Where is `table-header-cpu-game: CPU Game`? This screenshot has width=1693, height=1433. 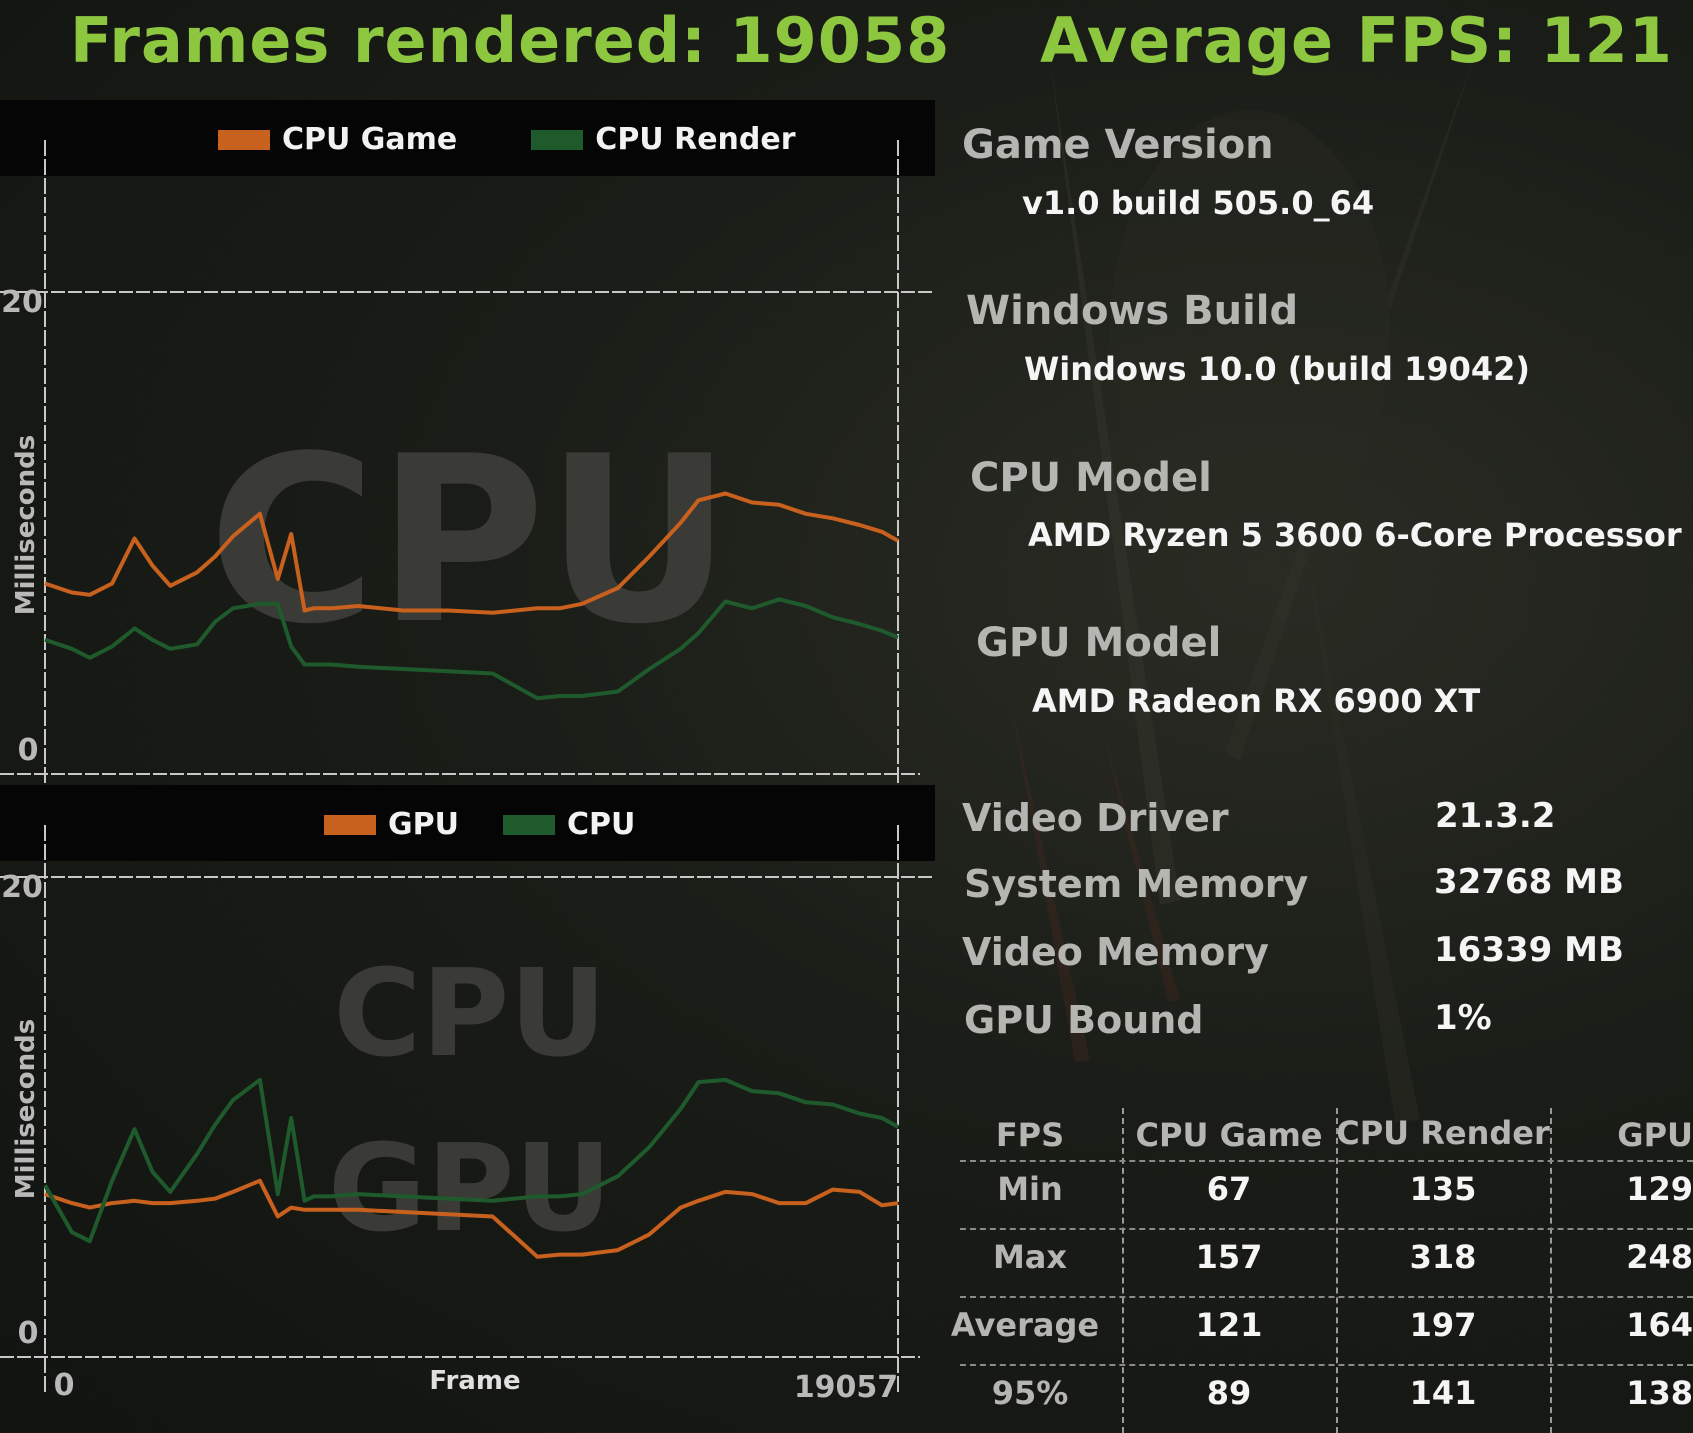 table-header-cpu-game: CPU Game is located at coordinates (1229, 1135).